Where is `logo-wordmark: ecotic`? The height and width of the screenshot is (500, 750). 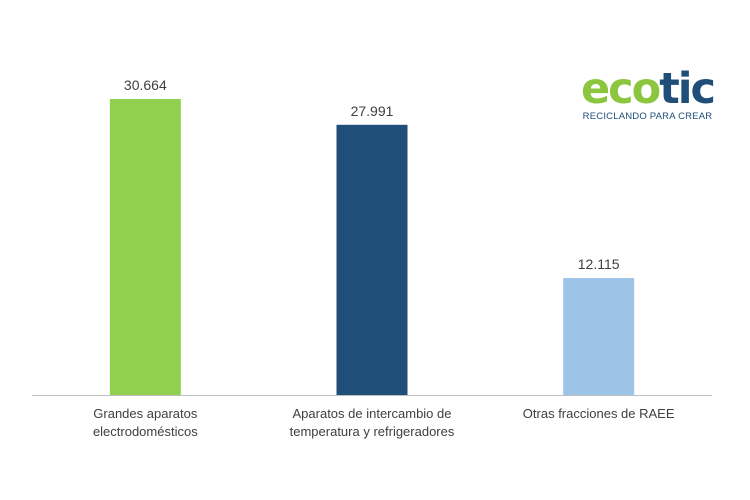
logo-wordmark: ecotic is located at coordinates (648, 89).